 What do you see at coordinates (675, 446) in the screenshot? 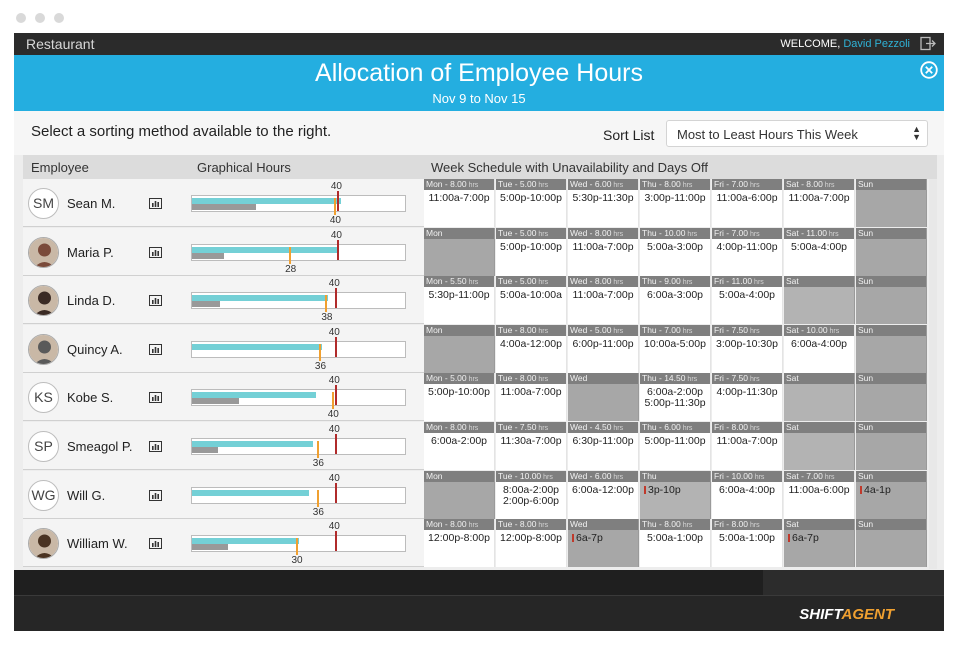
I see `shift-cell: Thu - 6.00 hrs 5:00p-11:00p` at bounding box center [675, 446].